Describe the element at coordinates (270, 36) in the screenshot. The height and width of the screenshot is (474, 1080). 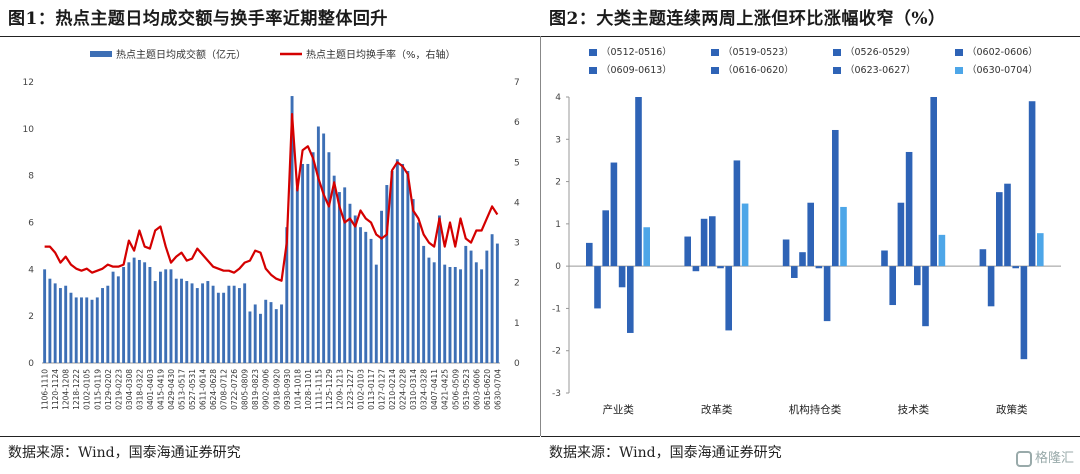
I see `left-top-rule` at that location.